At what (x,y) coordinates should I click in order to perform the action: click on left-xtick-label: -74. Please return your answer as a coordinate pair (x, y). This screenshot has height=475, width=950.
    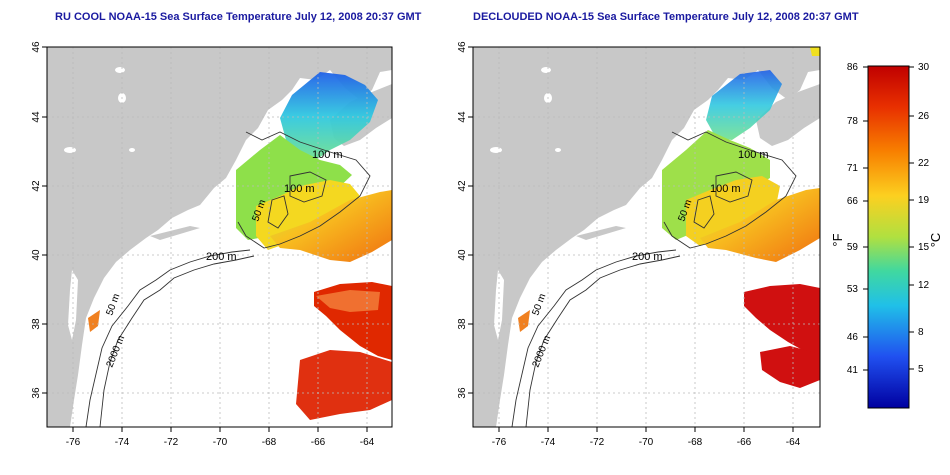
    Looking at the image, I should click on (122, 442).